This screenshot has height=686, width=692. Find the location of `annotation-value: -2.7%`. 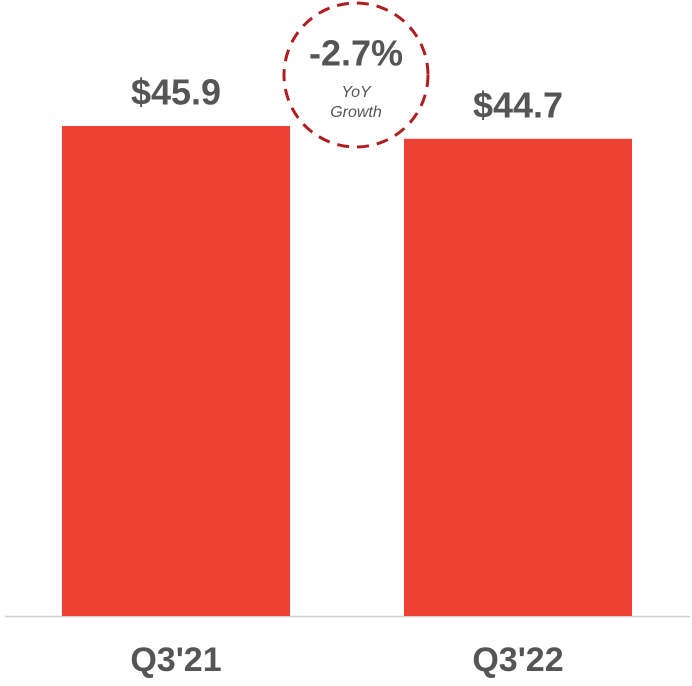

annotation-value: -2.7% is located at coordinates (356, 53).